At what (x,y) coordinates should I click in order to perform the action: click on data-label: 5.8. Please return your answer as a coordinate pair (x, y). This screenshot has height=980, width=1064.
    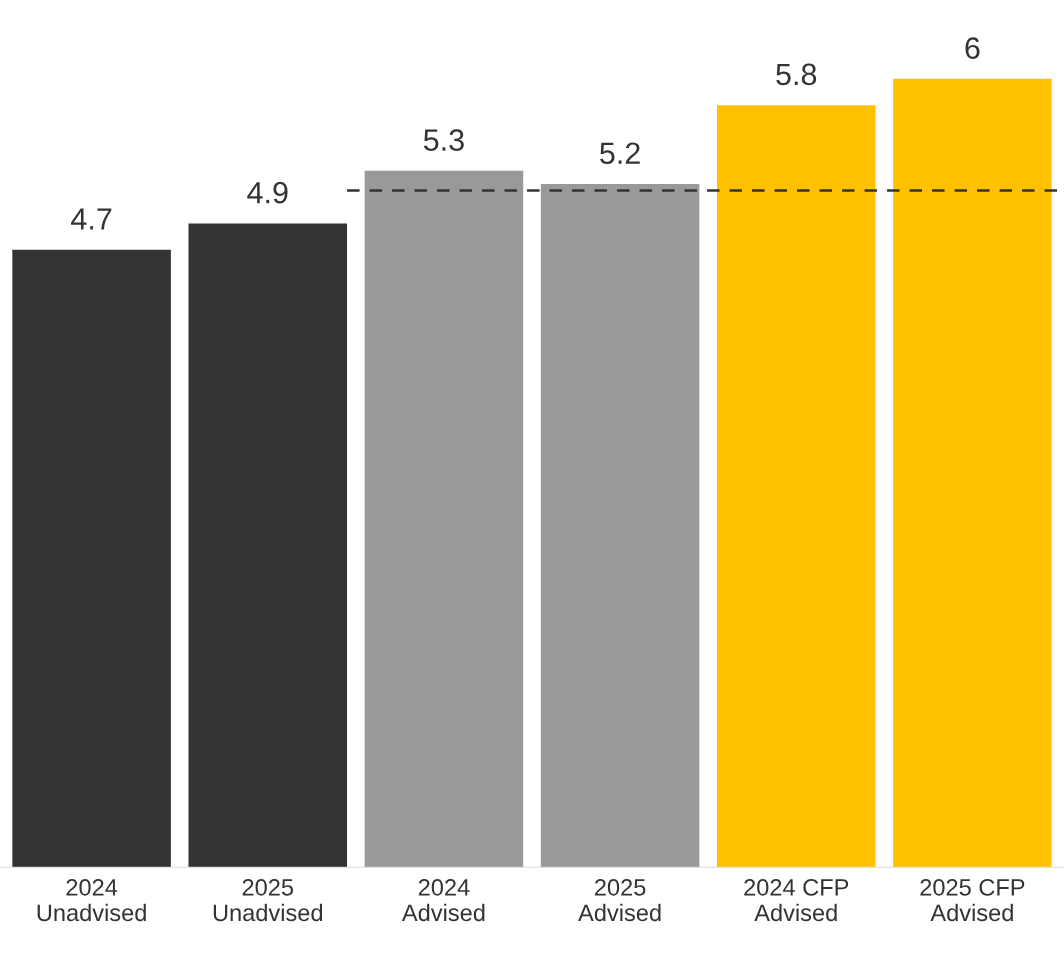
    Looking at the image, I should click on (796, 74).